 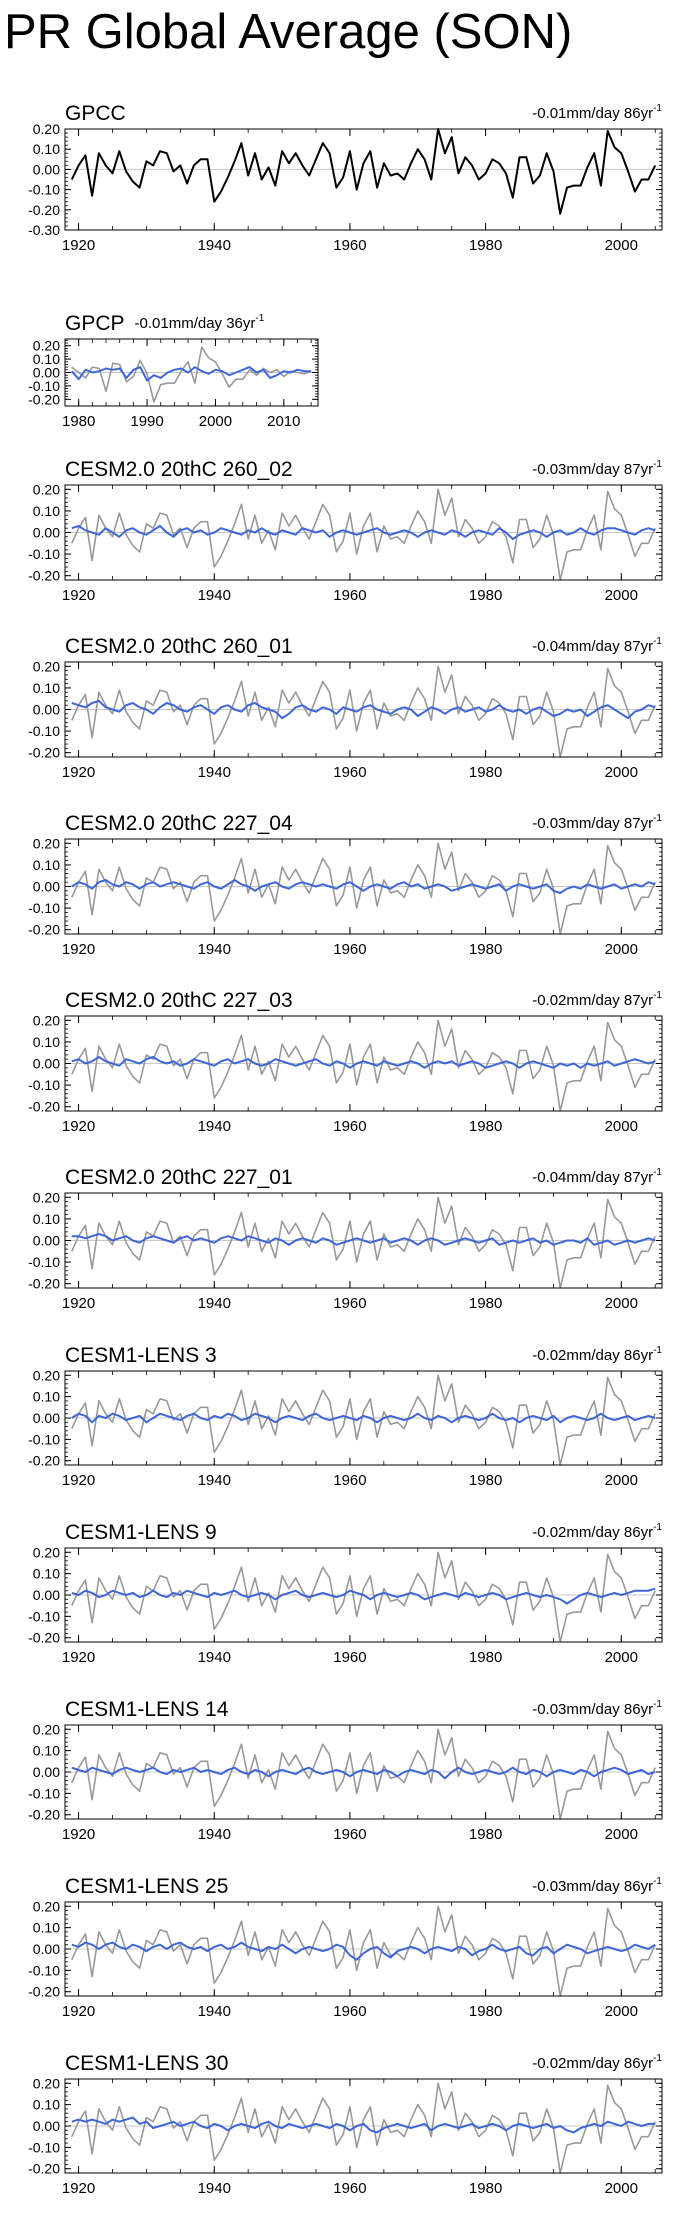 What do you see at coordinates (179, 469) in the screenshot?
I see `panel-title: CESM2.0 20thC 260_02` at bounding box center [179, 469].